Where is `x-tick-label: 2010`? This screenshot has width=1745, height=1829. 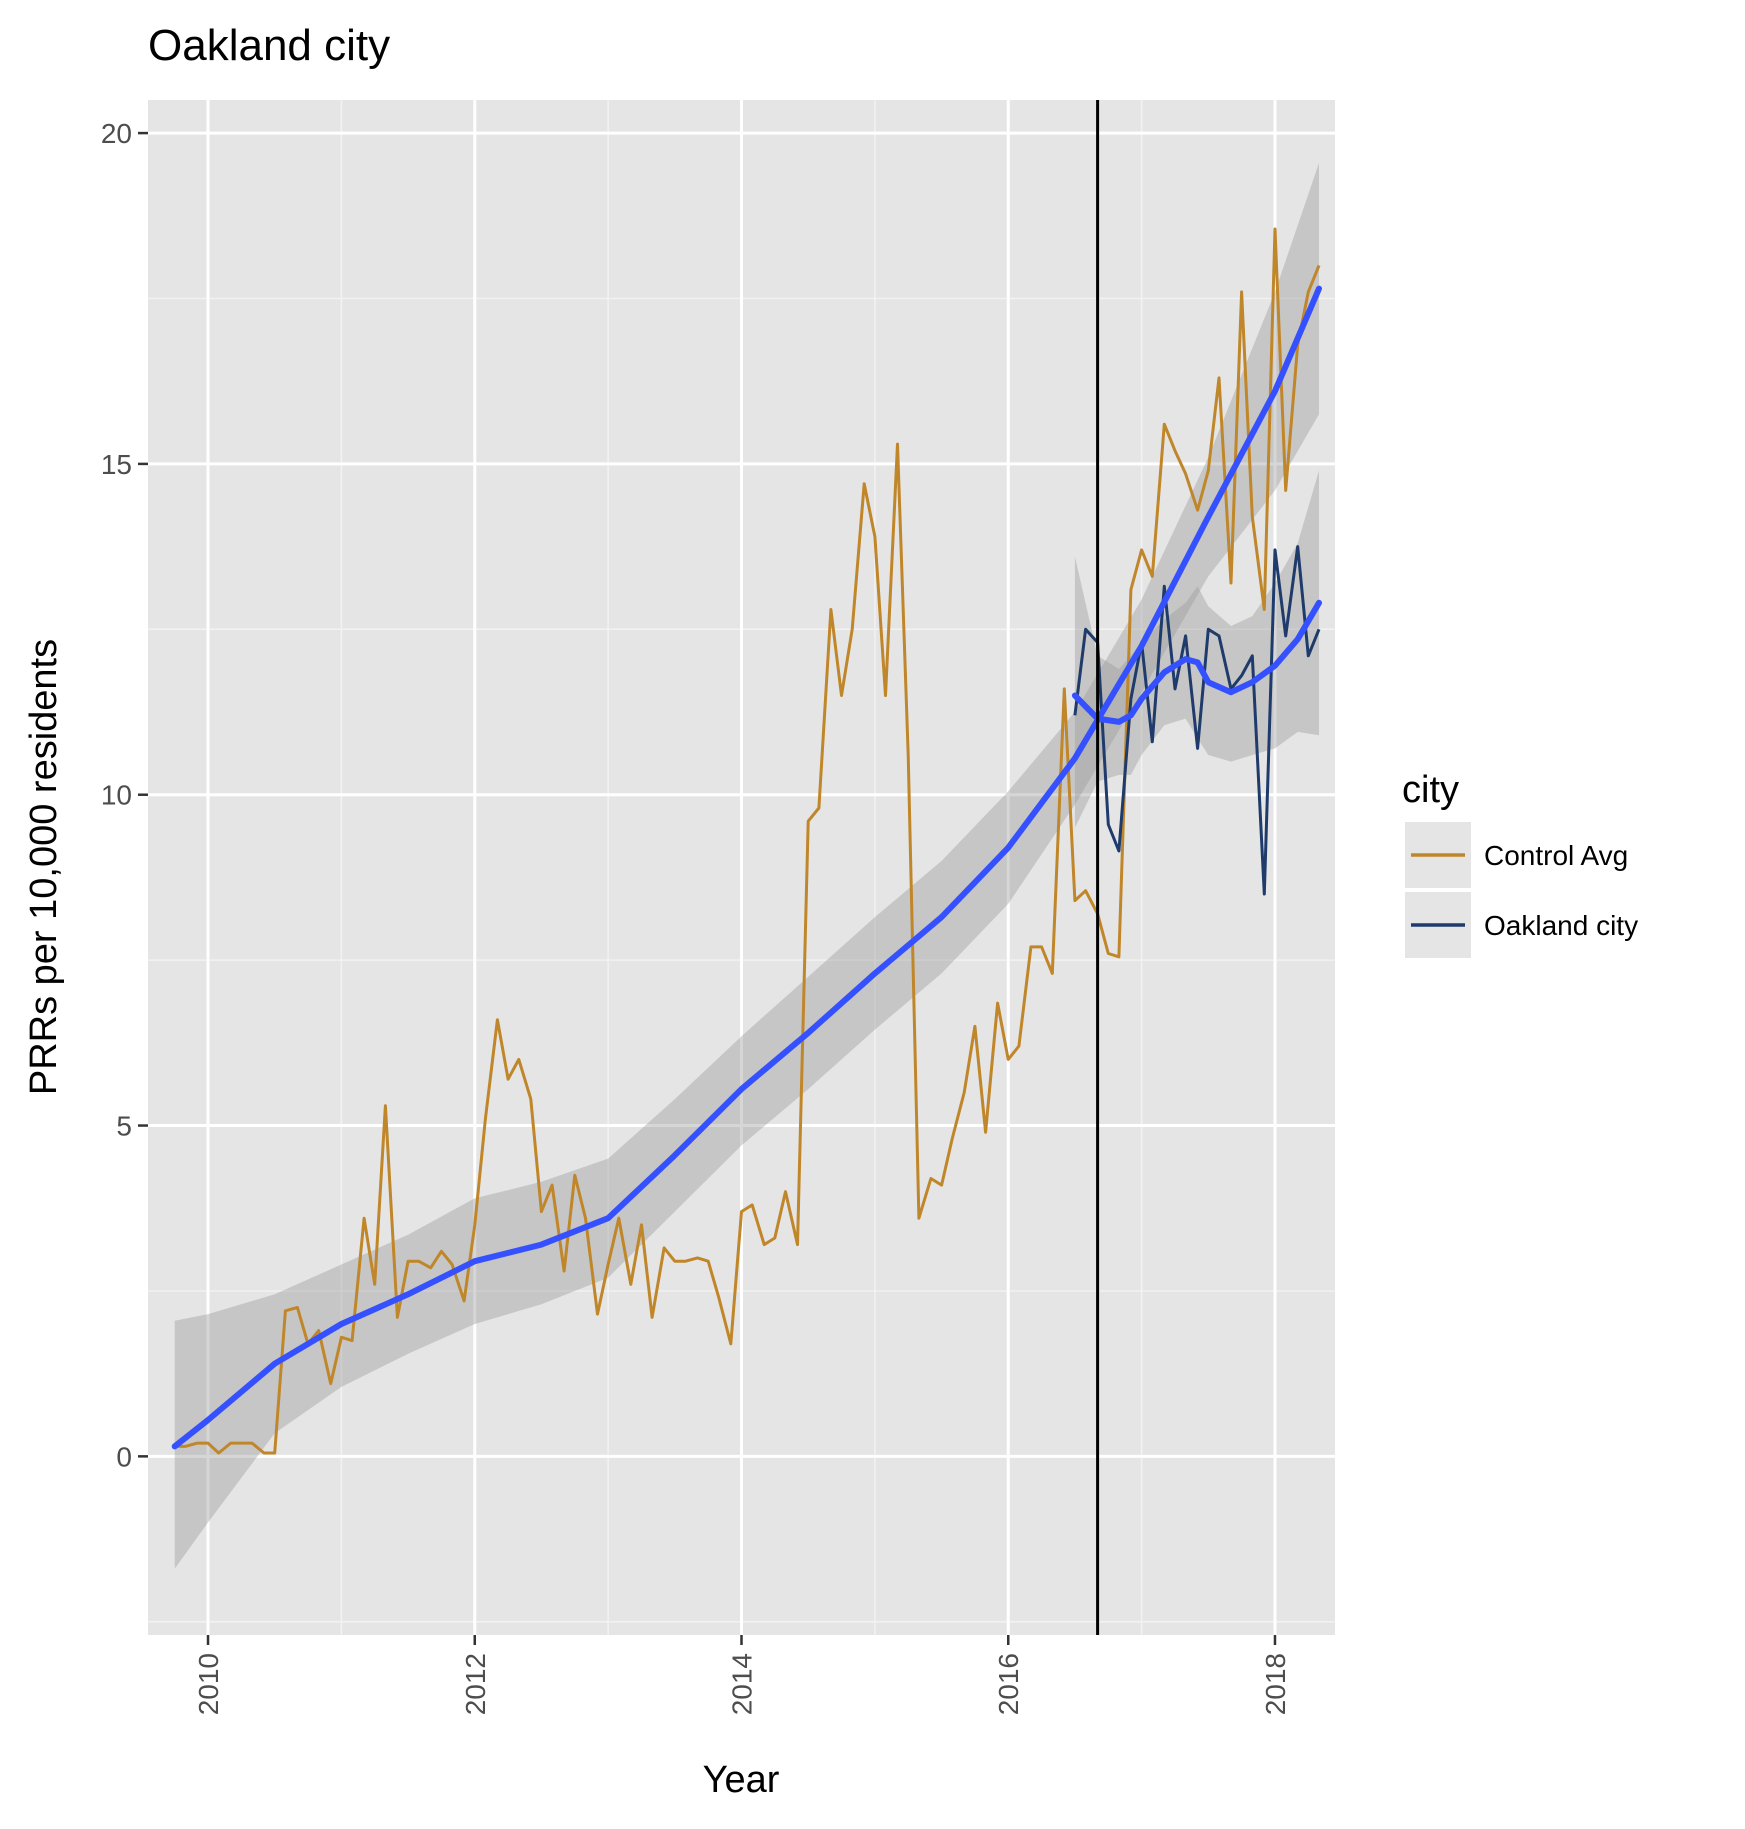
x-tick-label: 2010 is located at coordinates (208, 1684).